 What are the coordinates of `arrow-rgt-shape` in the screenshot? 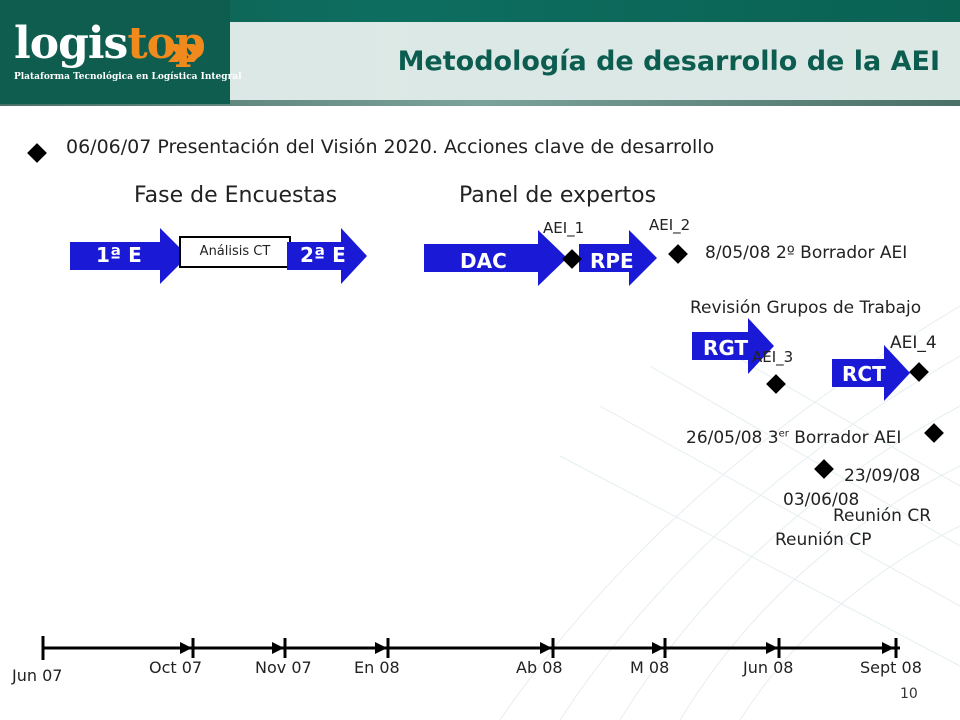 It's located at (733, 346).